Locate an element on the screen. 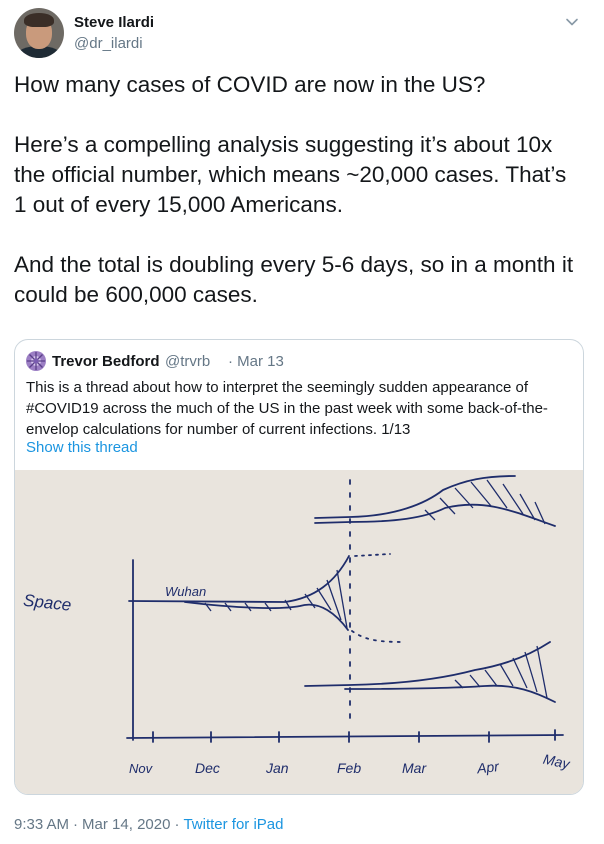 The image size is (604, 844). quoted-date: · Mar 13 is located at coordinates (256, 361).